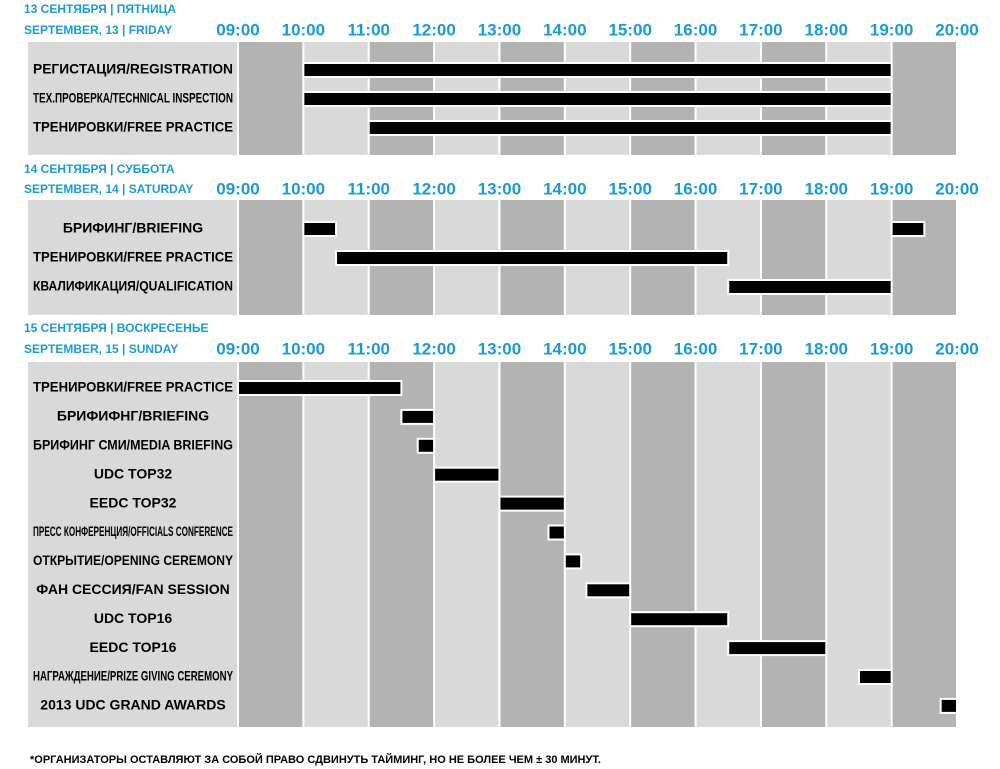 The width and height of the screenshot is (1000, 769). I want to click on chart-subtitle: SEPTEMBER, 15 | SUNDAY, so click(101, 349).